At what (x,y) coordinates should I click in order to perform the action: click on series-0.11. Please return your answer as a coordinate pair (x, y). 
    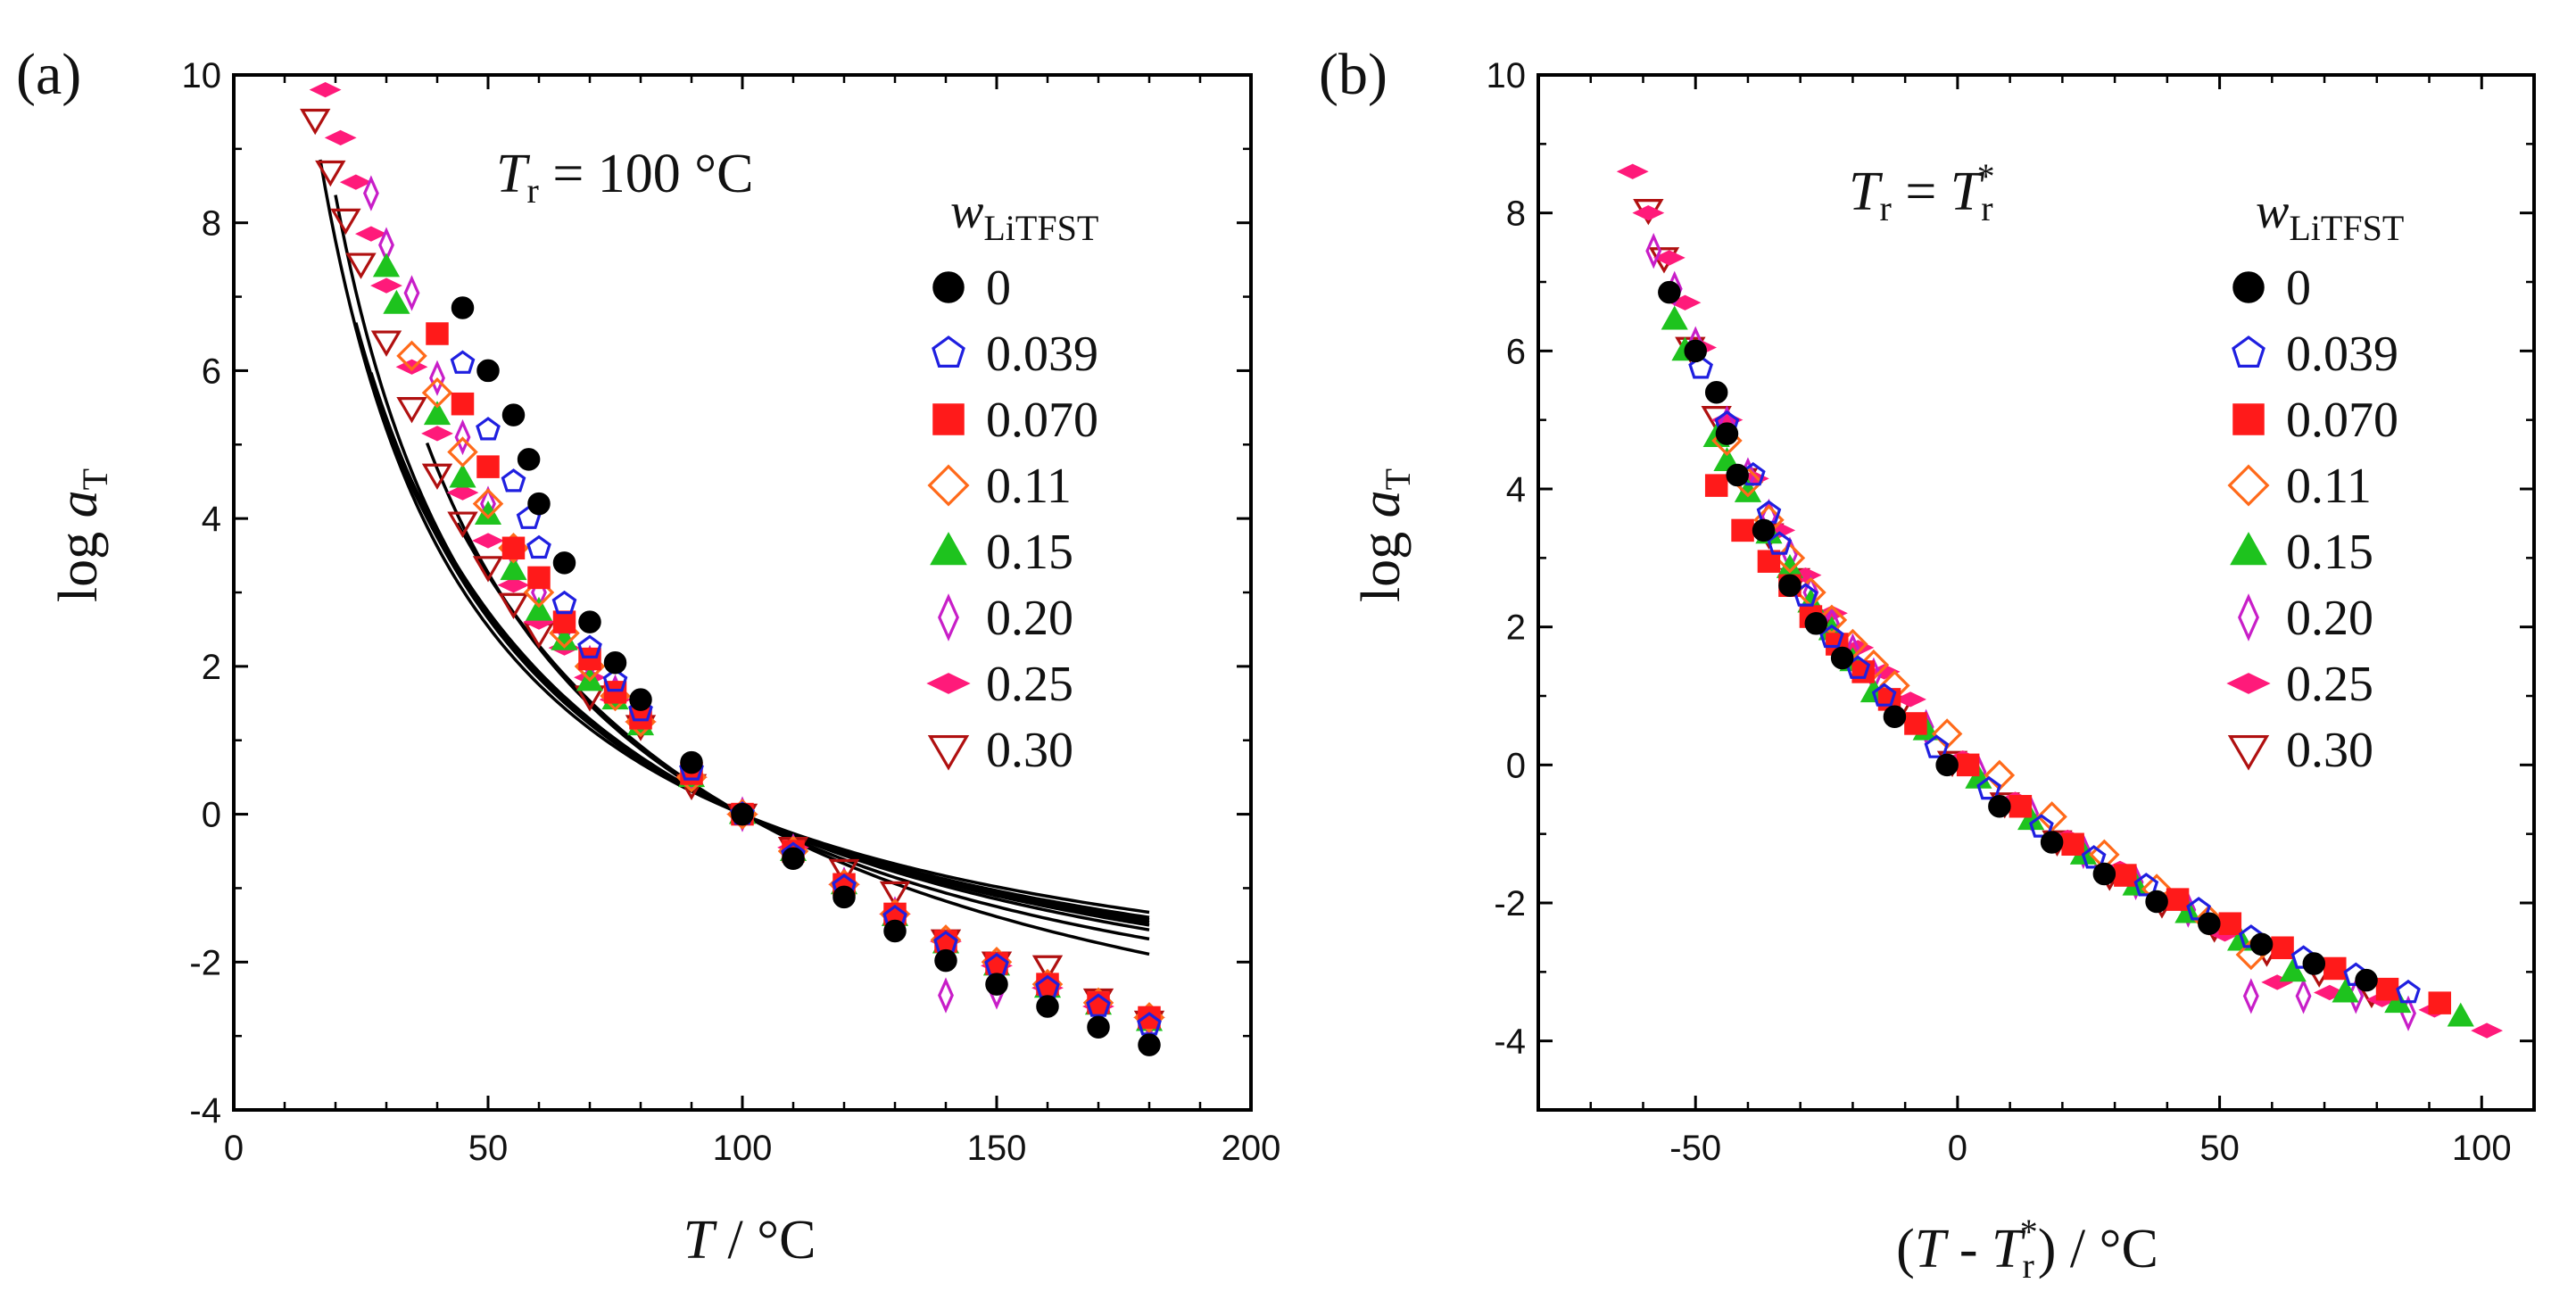
    Looking at the image, I should click on (1989, 698).